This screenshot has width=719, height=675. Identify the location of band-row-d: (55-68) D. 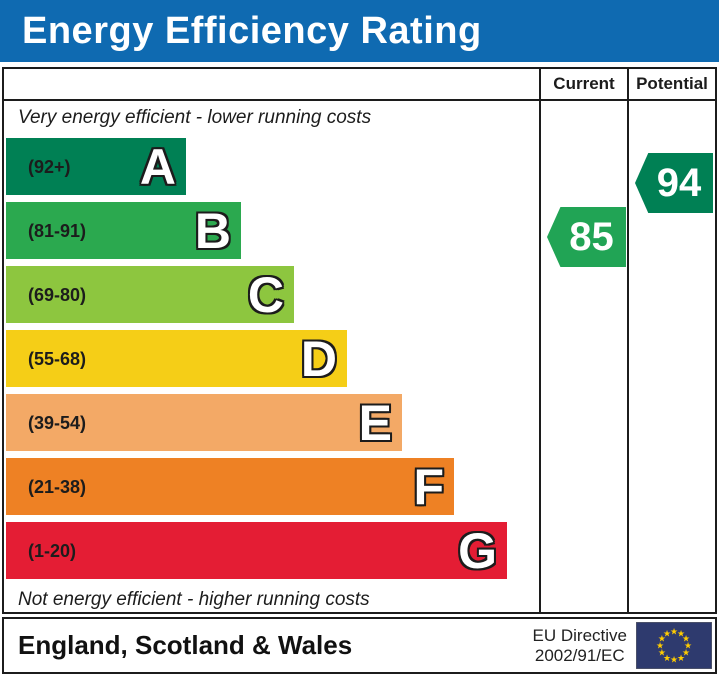
(176, 358).